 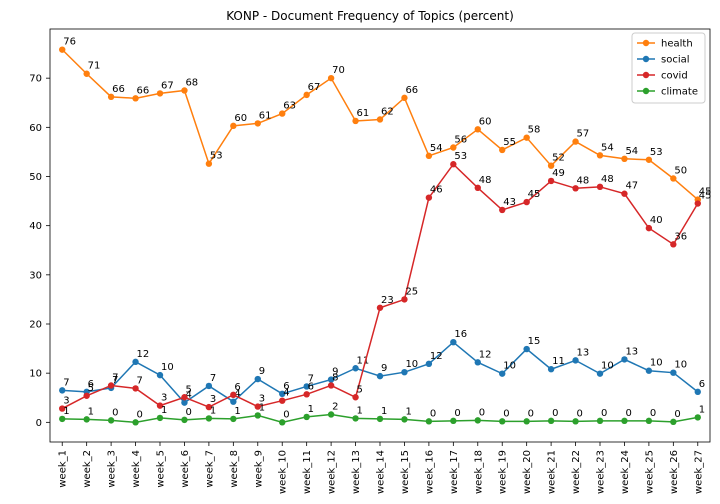 I want to click on legend-item-health: health, so click(x=665, y=44).